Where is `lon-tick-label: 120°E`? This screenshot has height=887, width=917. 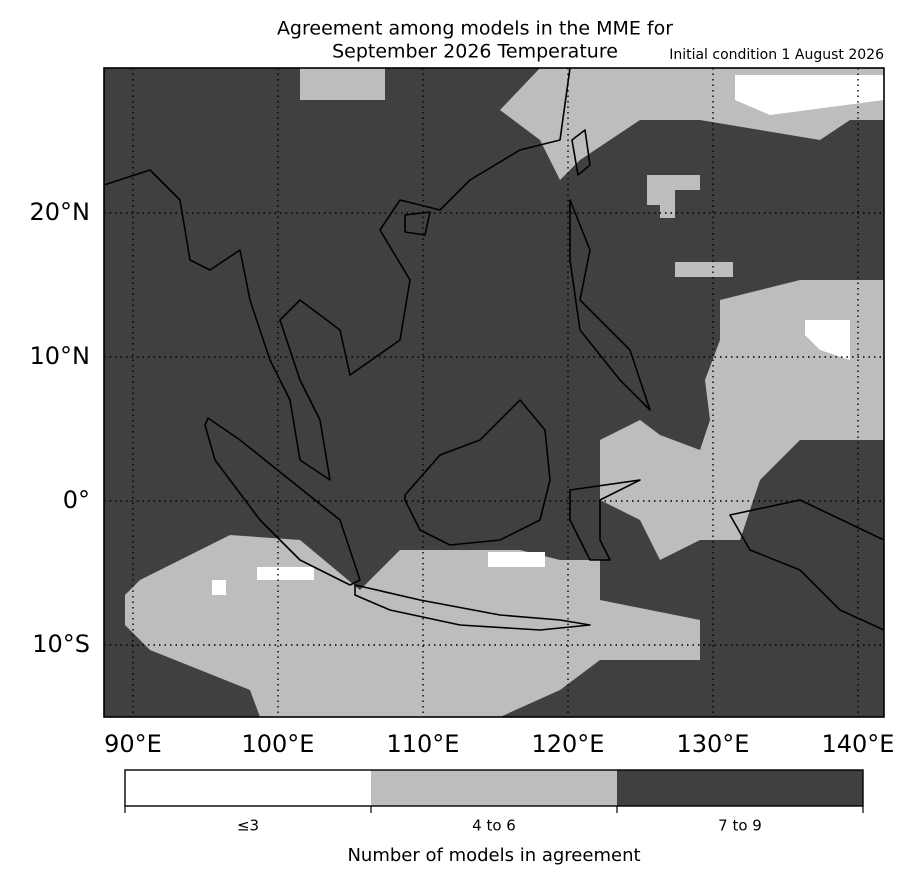 lon-tick-label: 120°E is located at coordinates (568, 744).